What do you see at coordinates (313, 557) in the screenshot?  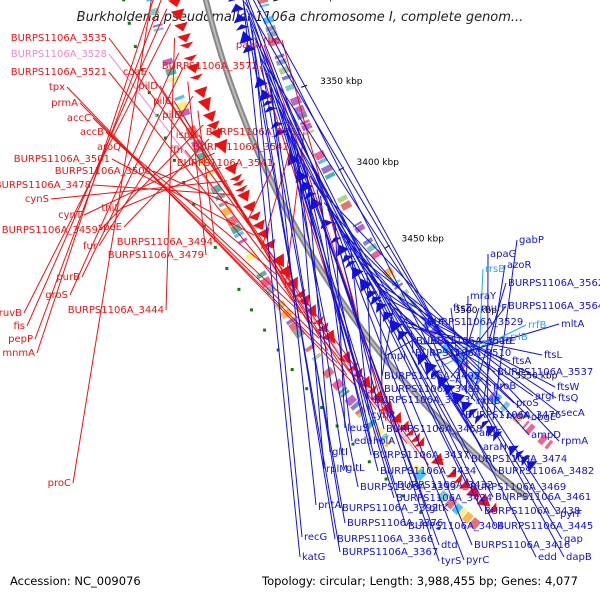 I see `right-gene-label: katG` at bounding box center [313, 557].